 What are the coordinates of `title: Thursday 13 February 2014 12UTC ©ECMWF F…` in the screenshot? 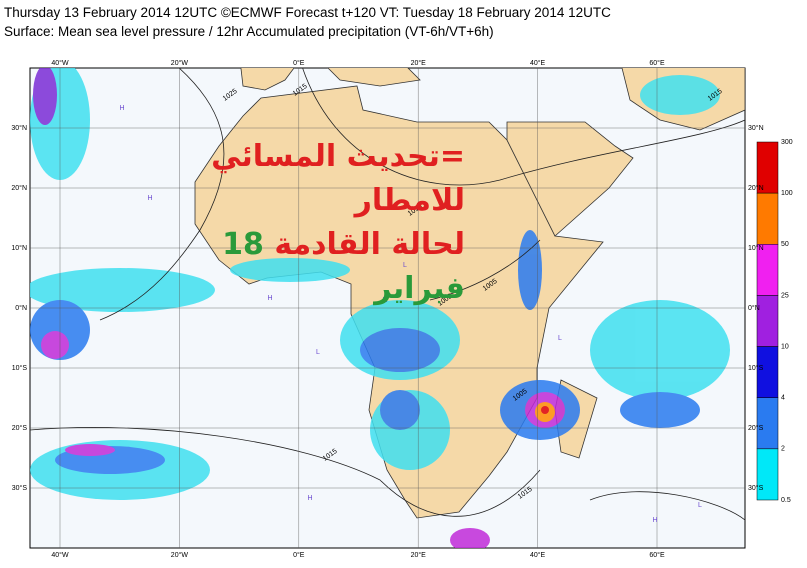 It's located at (307, 12).